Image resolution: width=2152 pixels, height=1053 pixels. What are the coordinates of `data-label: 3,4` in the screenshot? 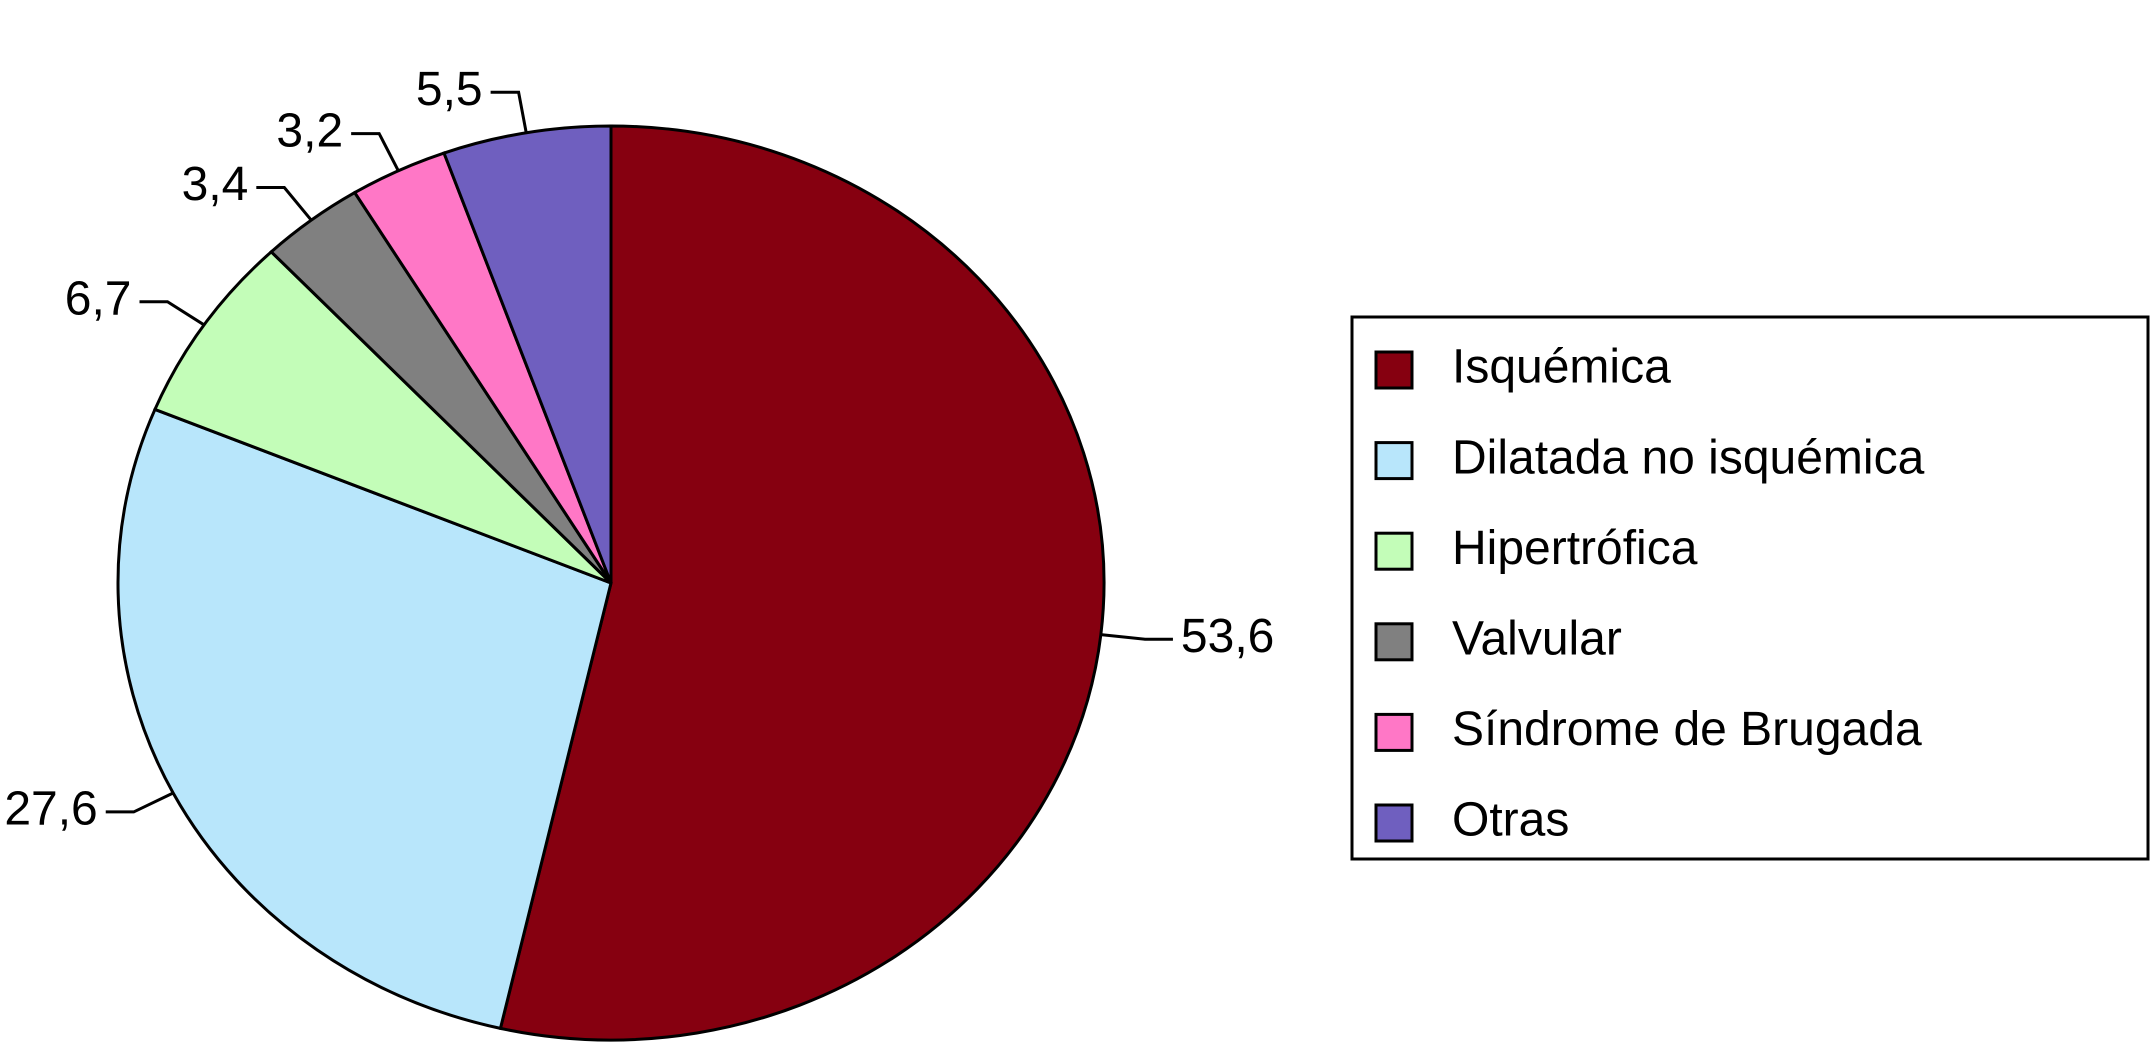 It's located at (215, 184).